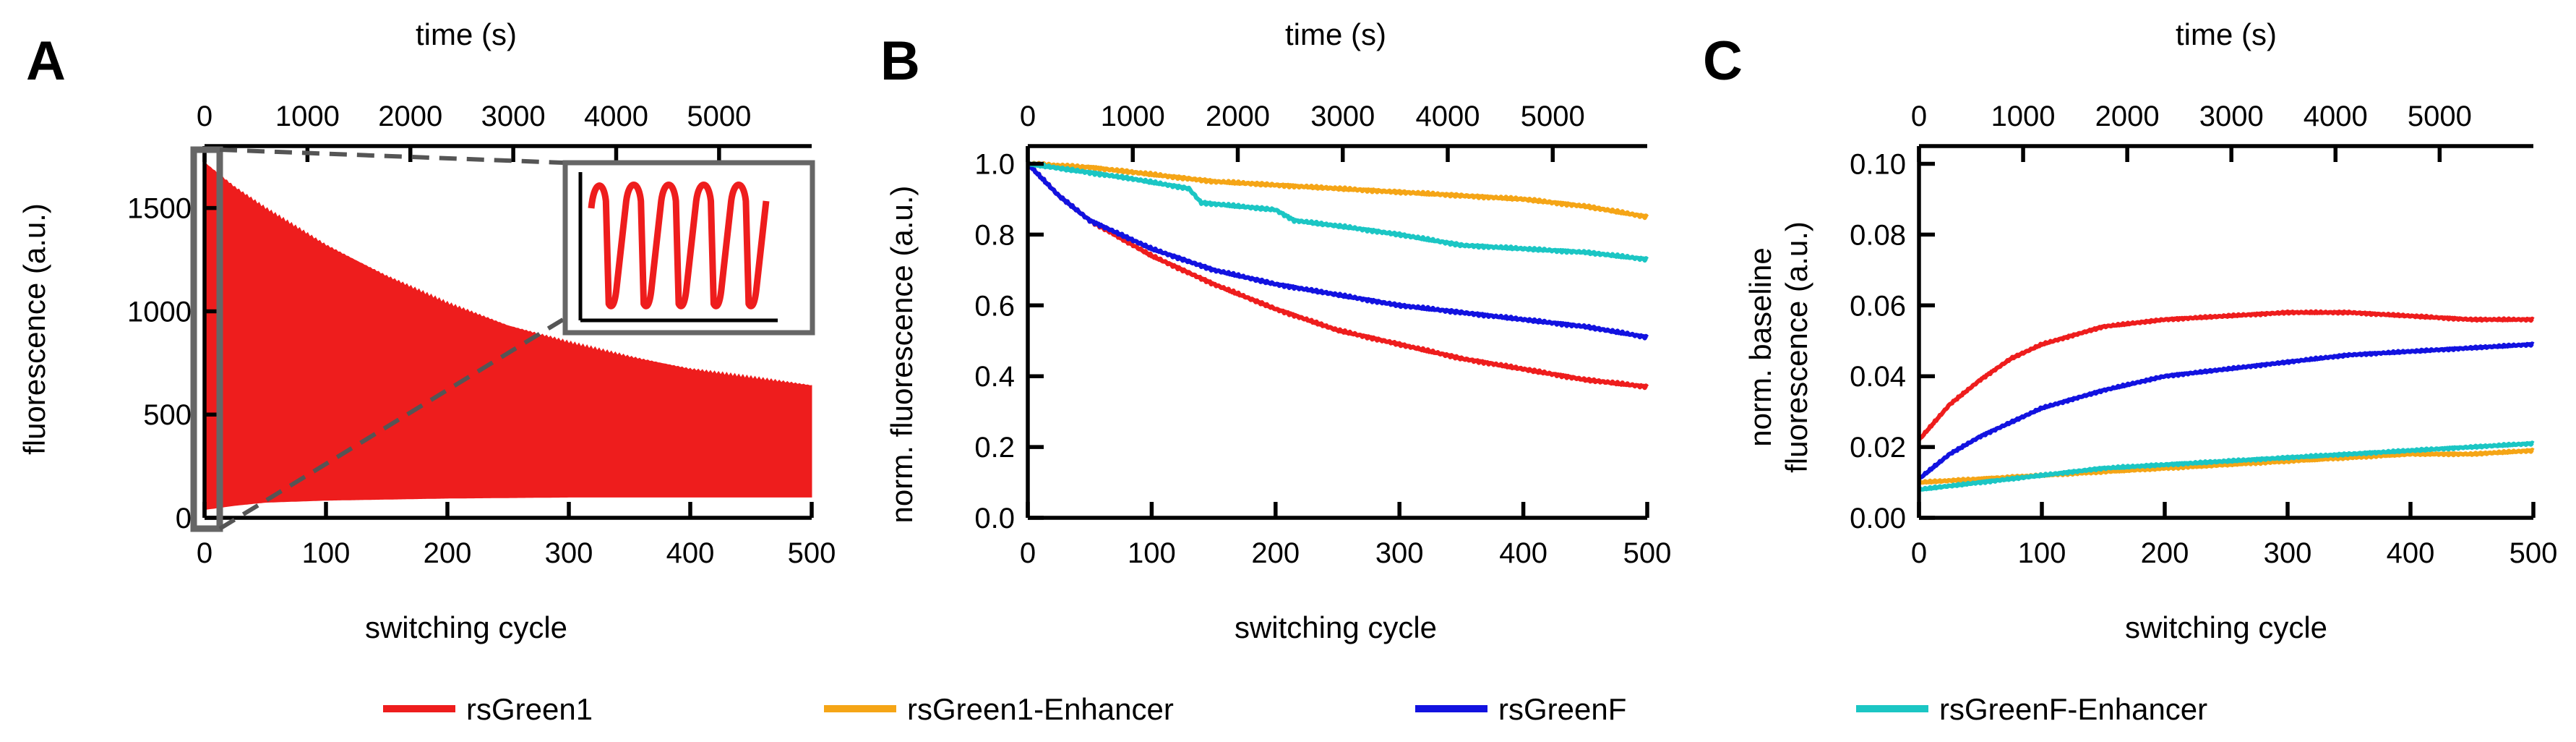  I want to click on panel-b-series-rsgreen1, so click(1338, 276).